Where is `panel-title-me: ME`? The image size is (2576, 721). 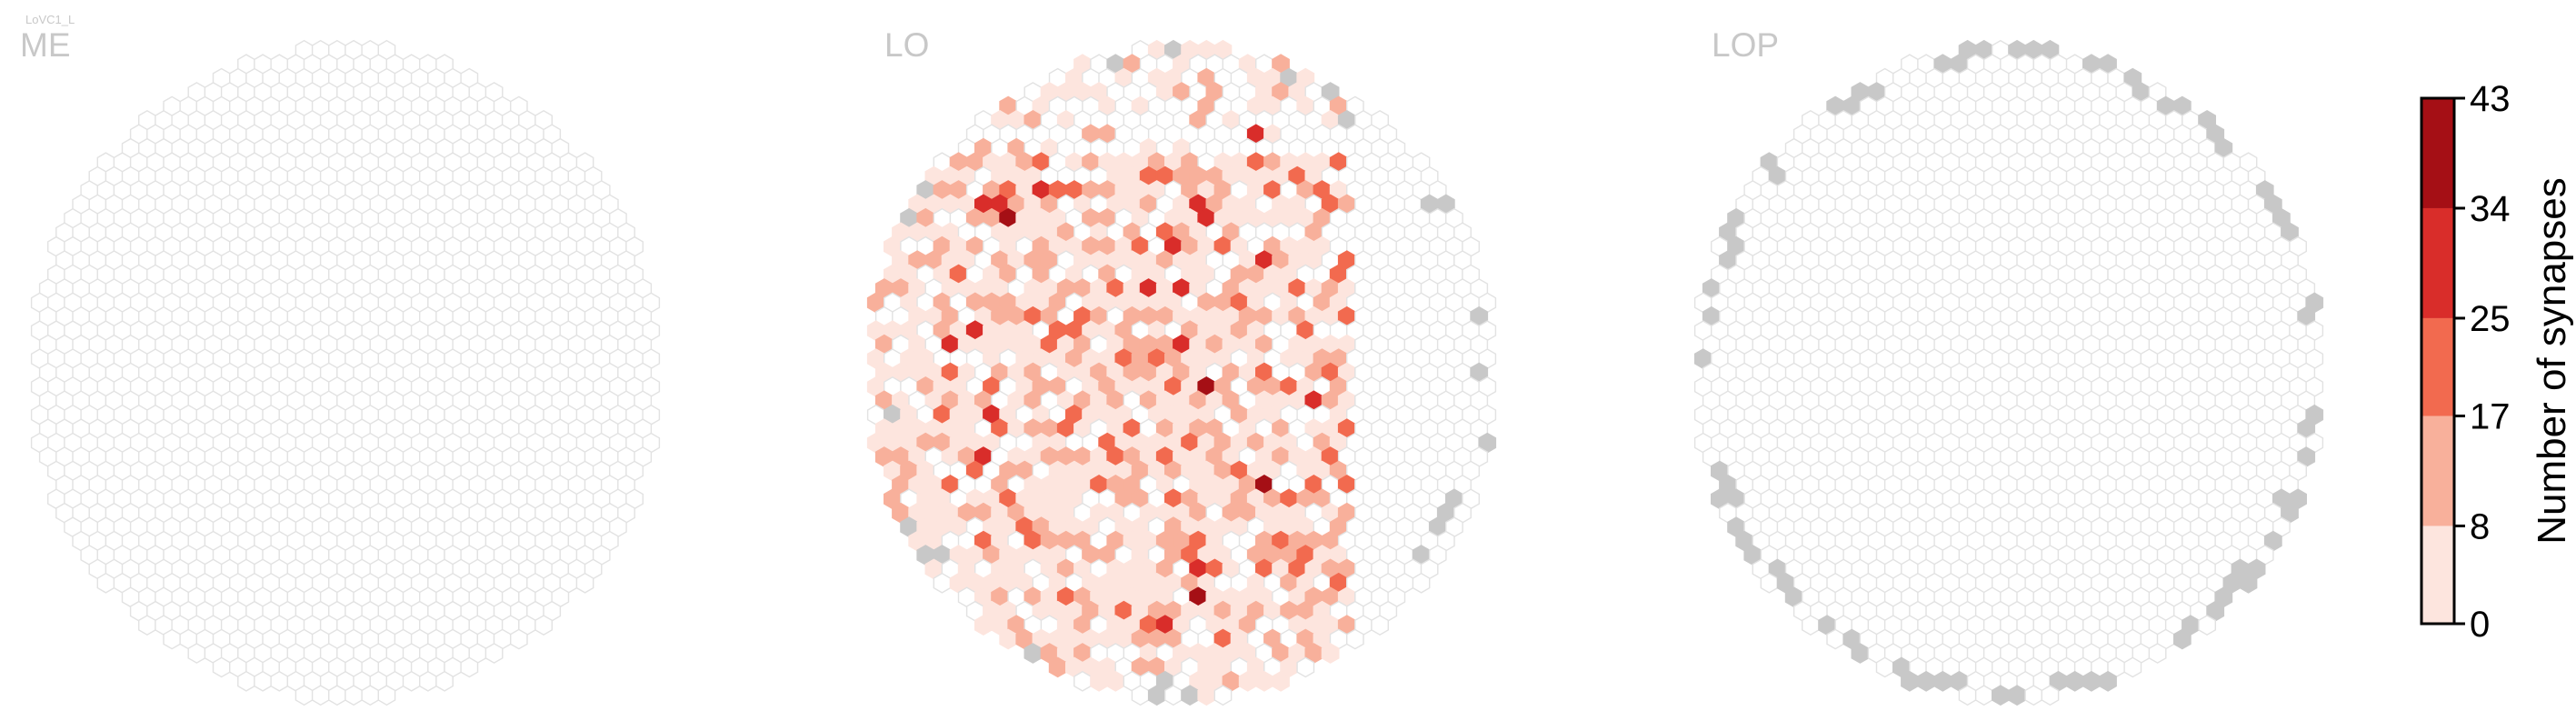
panel-title-me: ME is located at coordinates (45, 45).